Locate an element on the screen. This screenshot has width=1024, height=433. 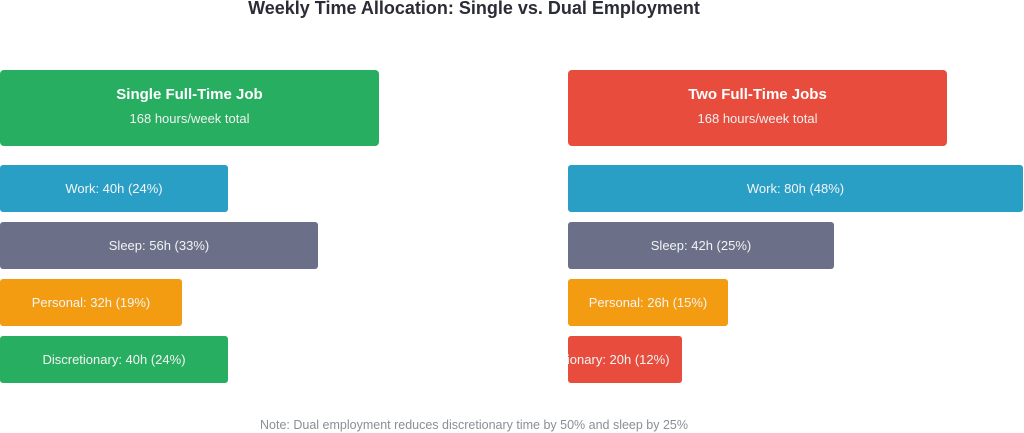
bar-label: Personal: 32h (19%) is located at coordinates (91, 302).